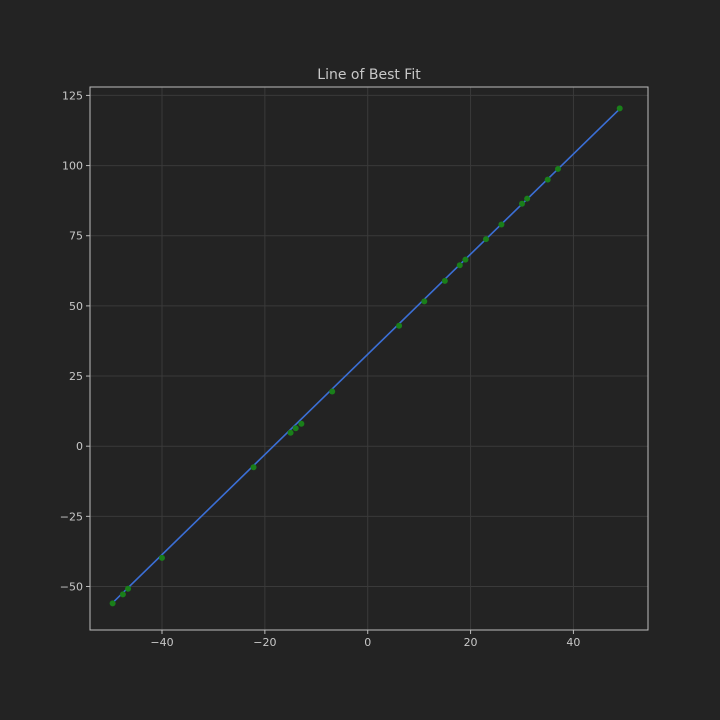  I want to click on x-tick-label: 0, so click(367, 642).